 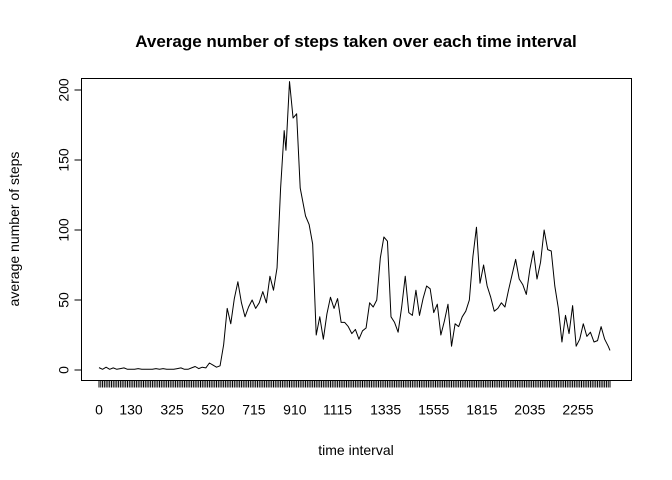 I want to click on y-axis-label: average number of steps, so click(x=14, y=229).